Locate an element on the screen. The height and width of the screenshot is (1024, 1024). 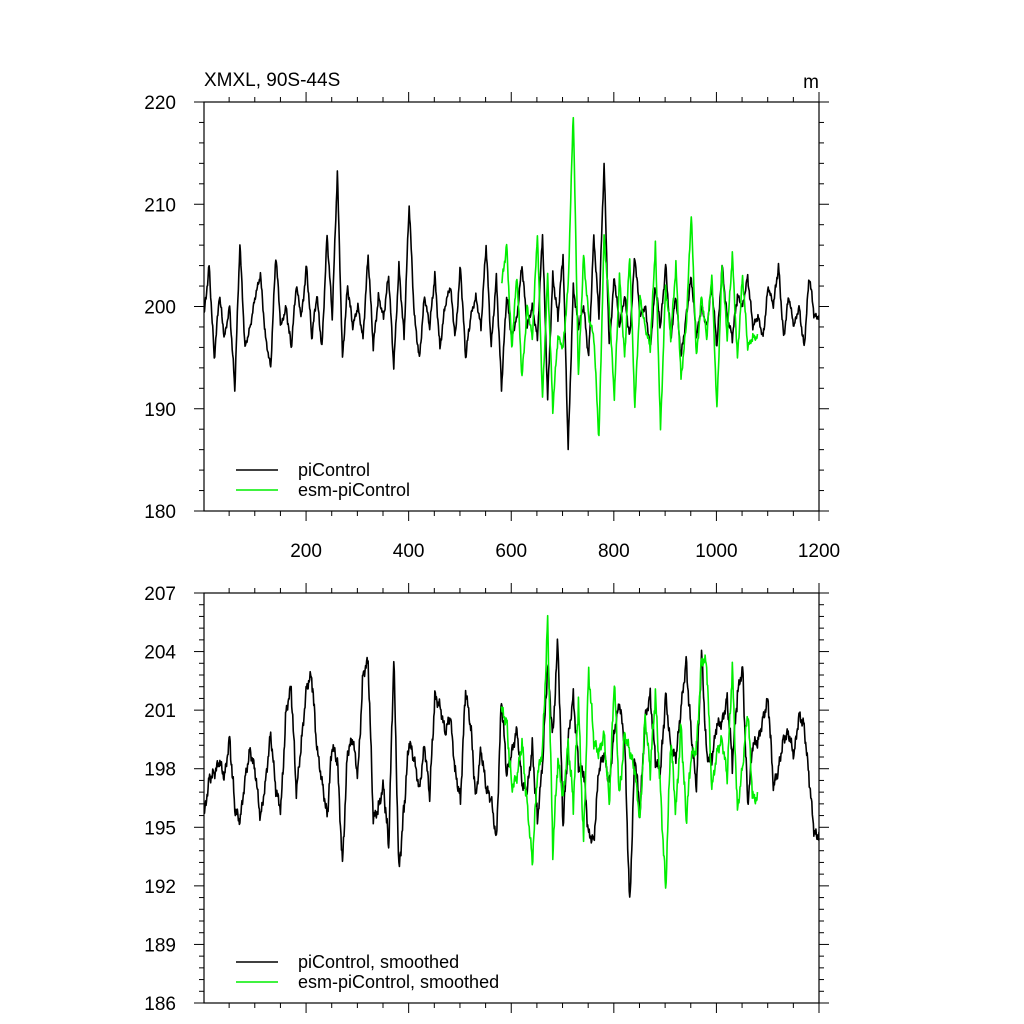
y-tick-label: 192 is located at coordinates (160, 887).